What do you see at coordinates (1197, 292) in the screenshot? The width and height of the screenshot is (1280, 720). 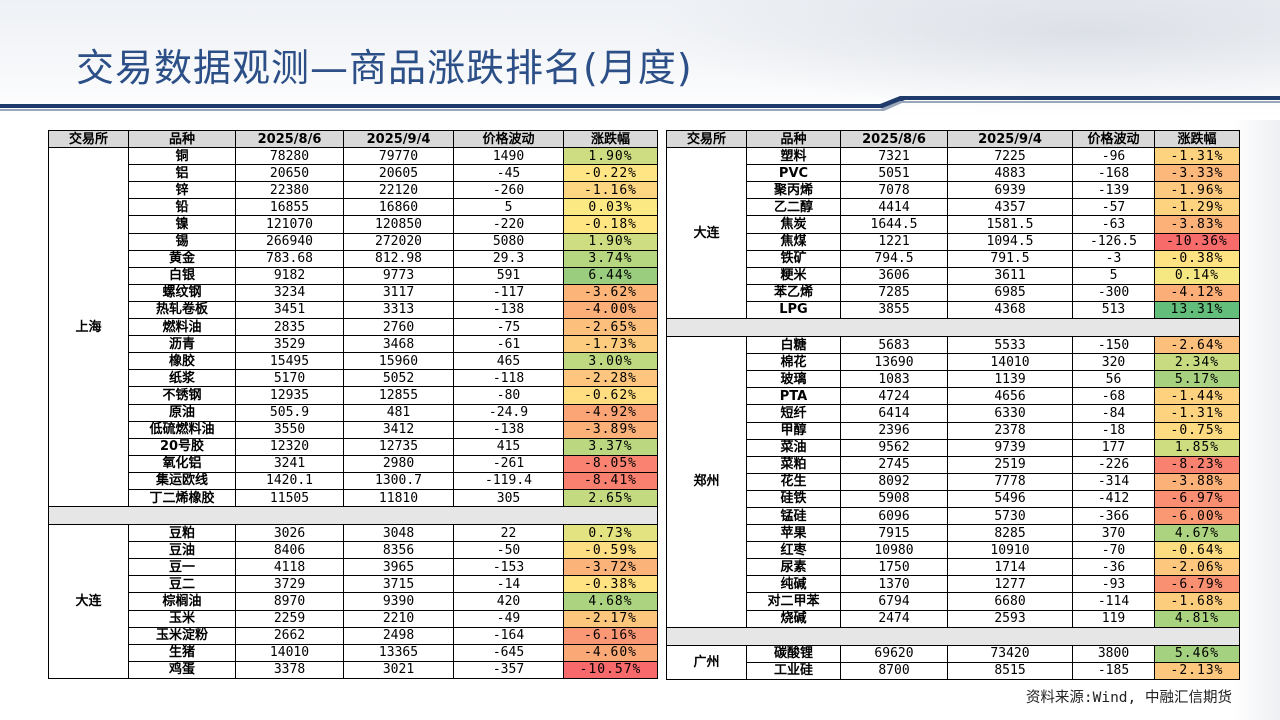 I see `pct-change-cell: -4.12%` at bounding box center [1197, 292].